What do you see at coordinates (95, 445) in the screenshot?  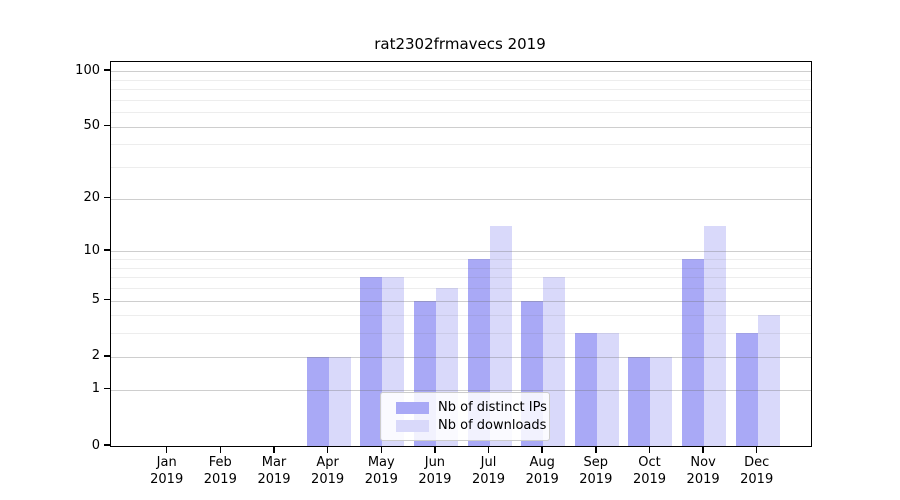 I see `y-tick-label-0: 0` at bounding box center [95, 445].